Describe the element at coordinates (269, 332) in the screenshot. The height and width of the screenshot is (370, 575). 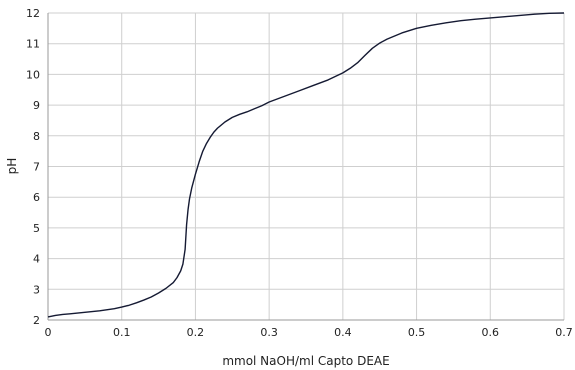
I see `x-tick-label: 0.3` at that location.